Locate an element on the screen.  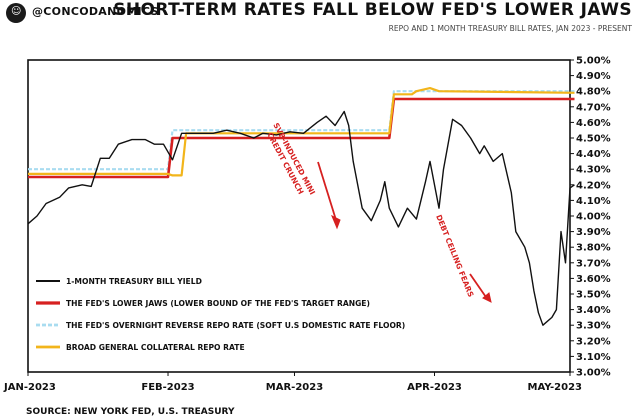
y-tick-label: 3.10% is located at coordinates (593, 357).